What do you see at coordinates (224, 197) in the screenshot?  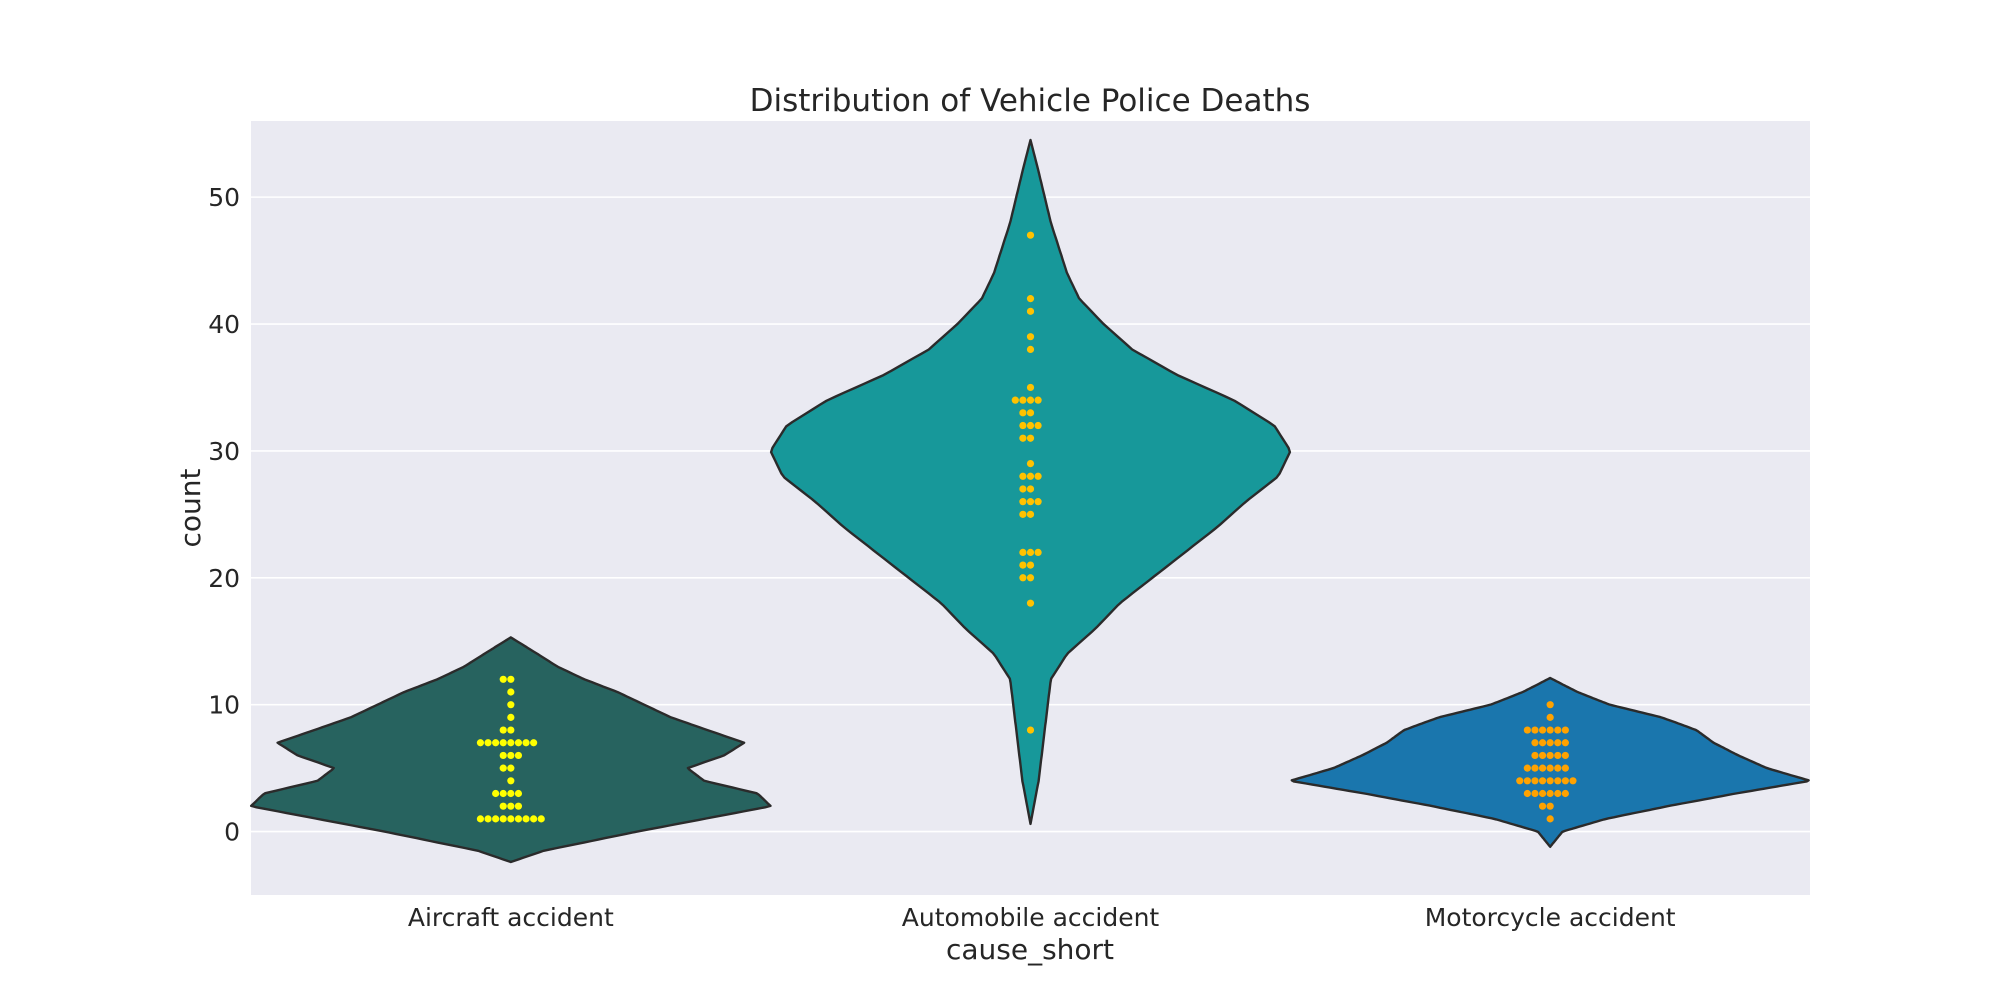 I see `y-tick-label: 50` at bounding box center [224, 197].